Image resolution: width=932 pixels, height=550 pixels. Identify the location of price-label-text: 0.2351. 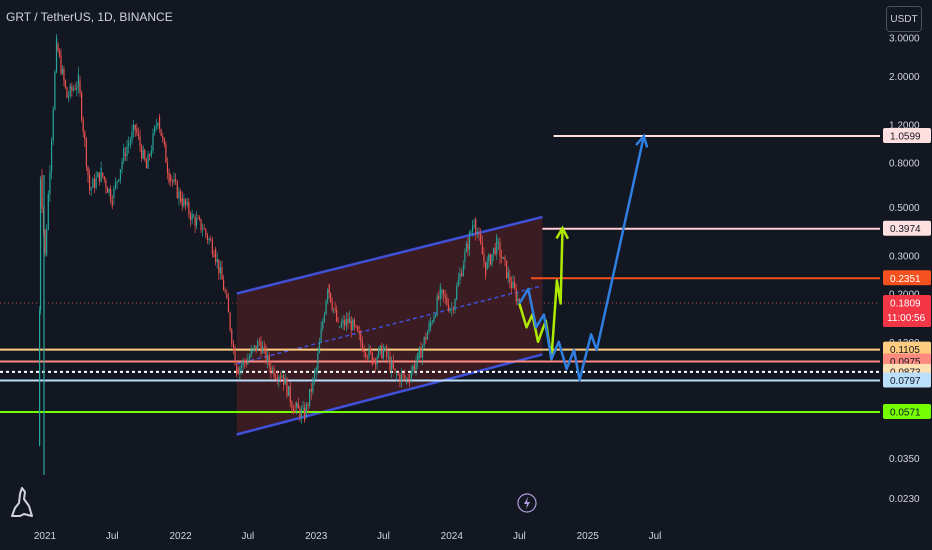
(905, 279).